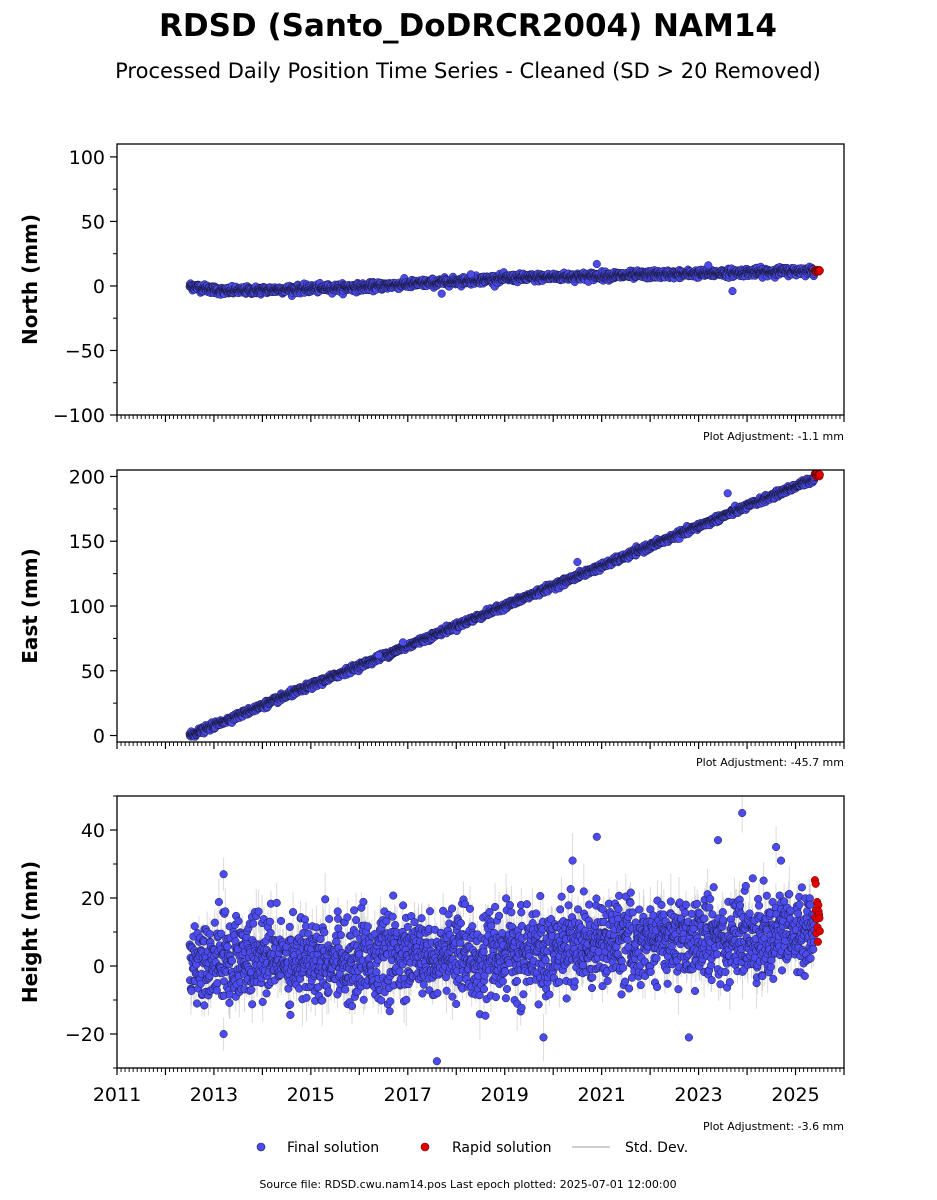 The image size is (937, 1200). What do you see at coordinates (99, 287) in the screenshot?
I see `north-ytick-label: 0` at bounding box center [99, 287].